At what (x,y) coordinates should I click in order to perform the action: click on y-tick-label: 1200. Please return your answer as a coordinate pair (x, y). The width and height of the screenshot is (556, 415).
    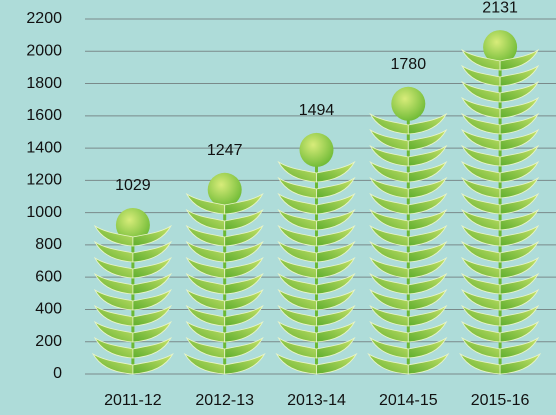
    Looking at the image, I should click on (44, 180).